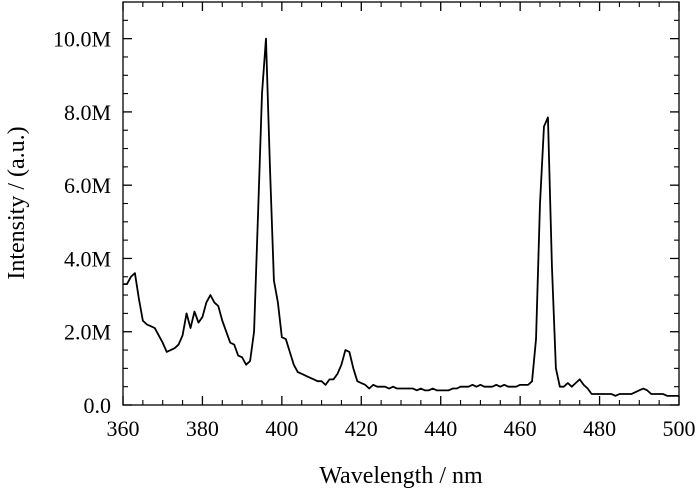 This screenshot has height=494, width=700. What do you see at coordinates (87, 112) in the screenshot?
I see `y-tick-label: 8.0M` at bounding box center [87, 112].